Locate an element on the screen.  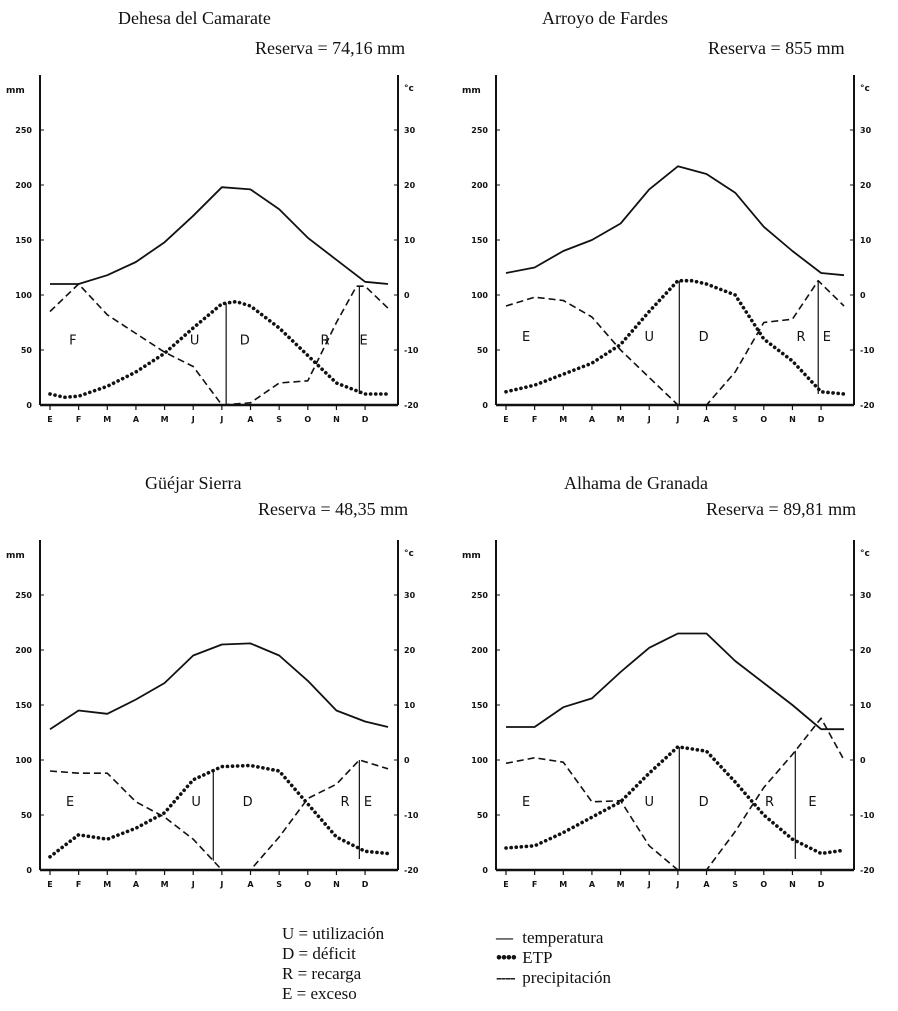
legend-symbol: ---- is located at coordinates (506, 977).